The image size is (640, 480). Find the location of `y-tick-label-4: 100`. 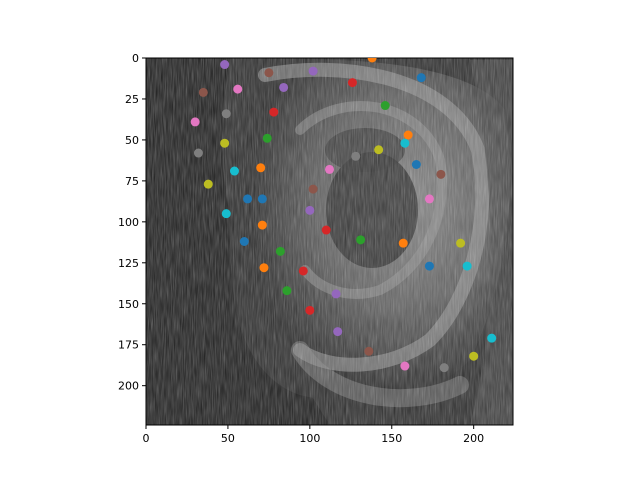

y-tick-label-4: 100 is located at coordinates (128, 222).